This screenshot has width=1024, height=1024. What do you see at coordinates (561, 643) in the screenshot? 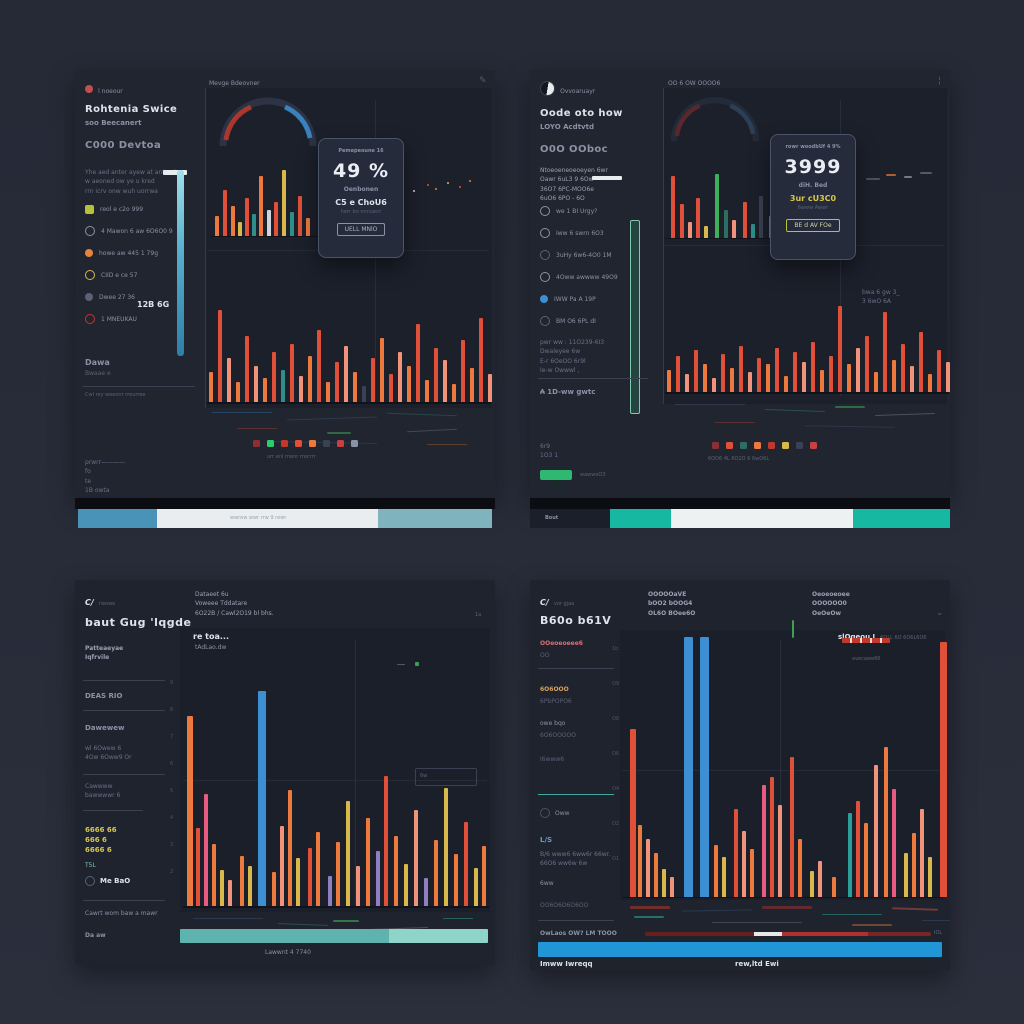
I see `sidebar-alert: OOeoeoeee6` at bounding box center [561, 643].